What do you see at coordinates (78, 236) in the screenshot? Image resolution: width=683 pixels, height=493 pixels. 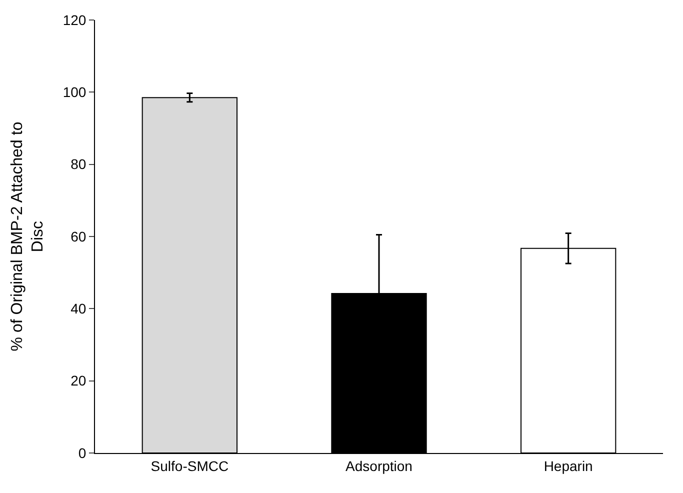 I see `y-tick-label: 60` at bounding box center [78, 236].